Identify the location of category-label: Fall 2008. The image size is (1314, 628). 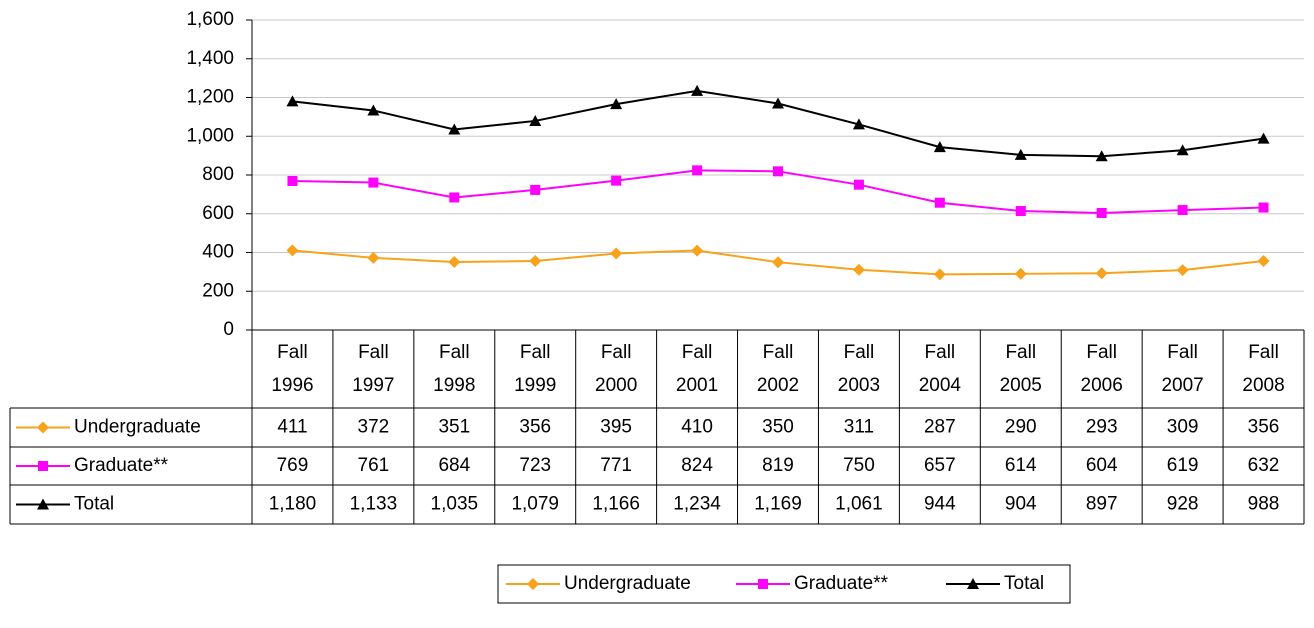
(1263, 369).